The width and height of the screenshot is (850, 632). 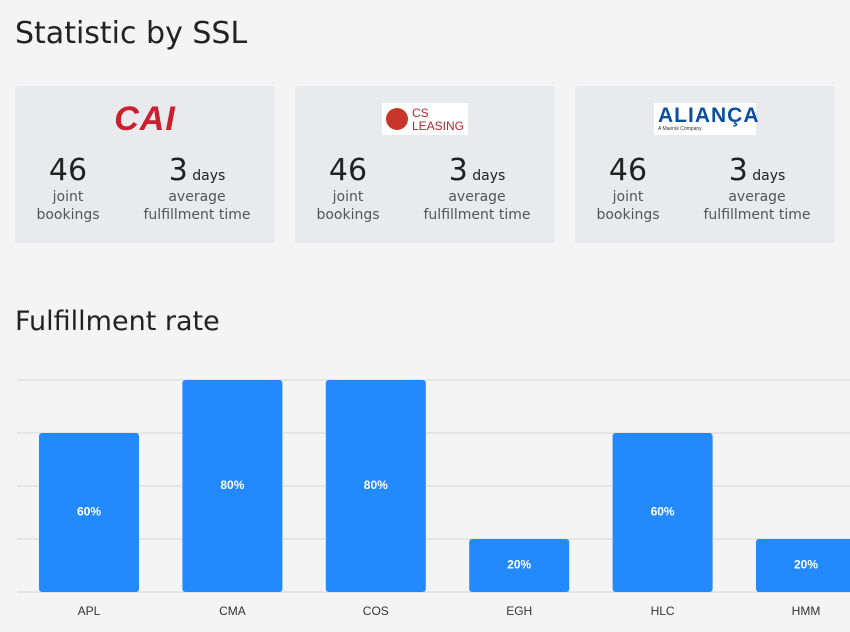 I want to click on logo: CAI, so click(x=145, y=118).